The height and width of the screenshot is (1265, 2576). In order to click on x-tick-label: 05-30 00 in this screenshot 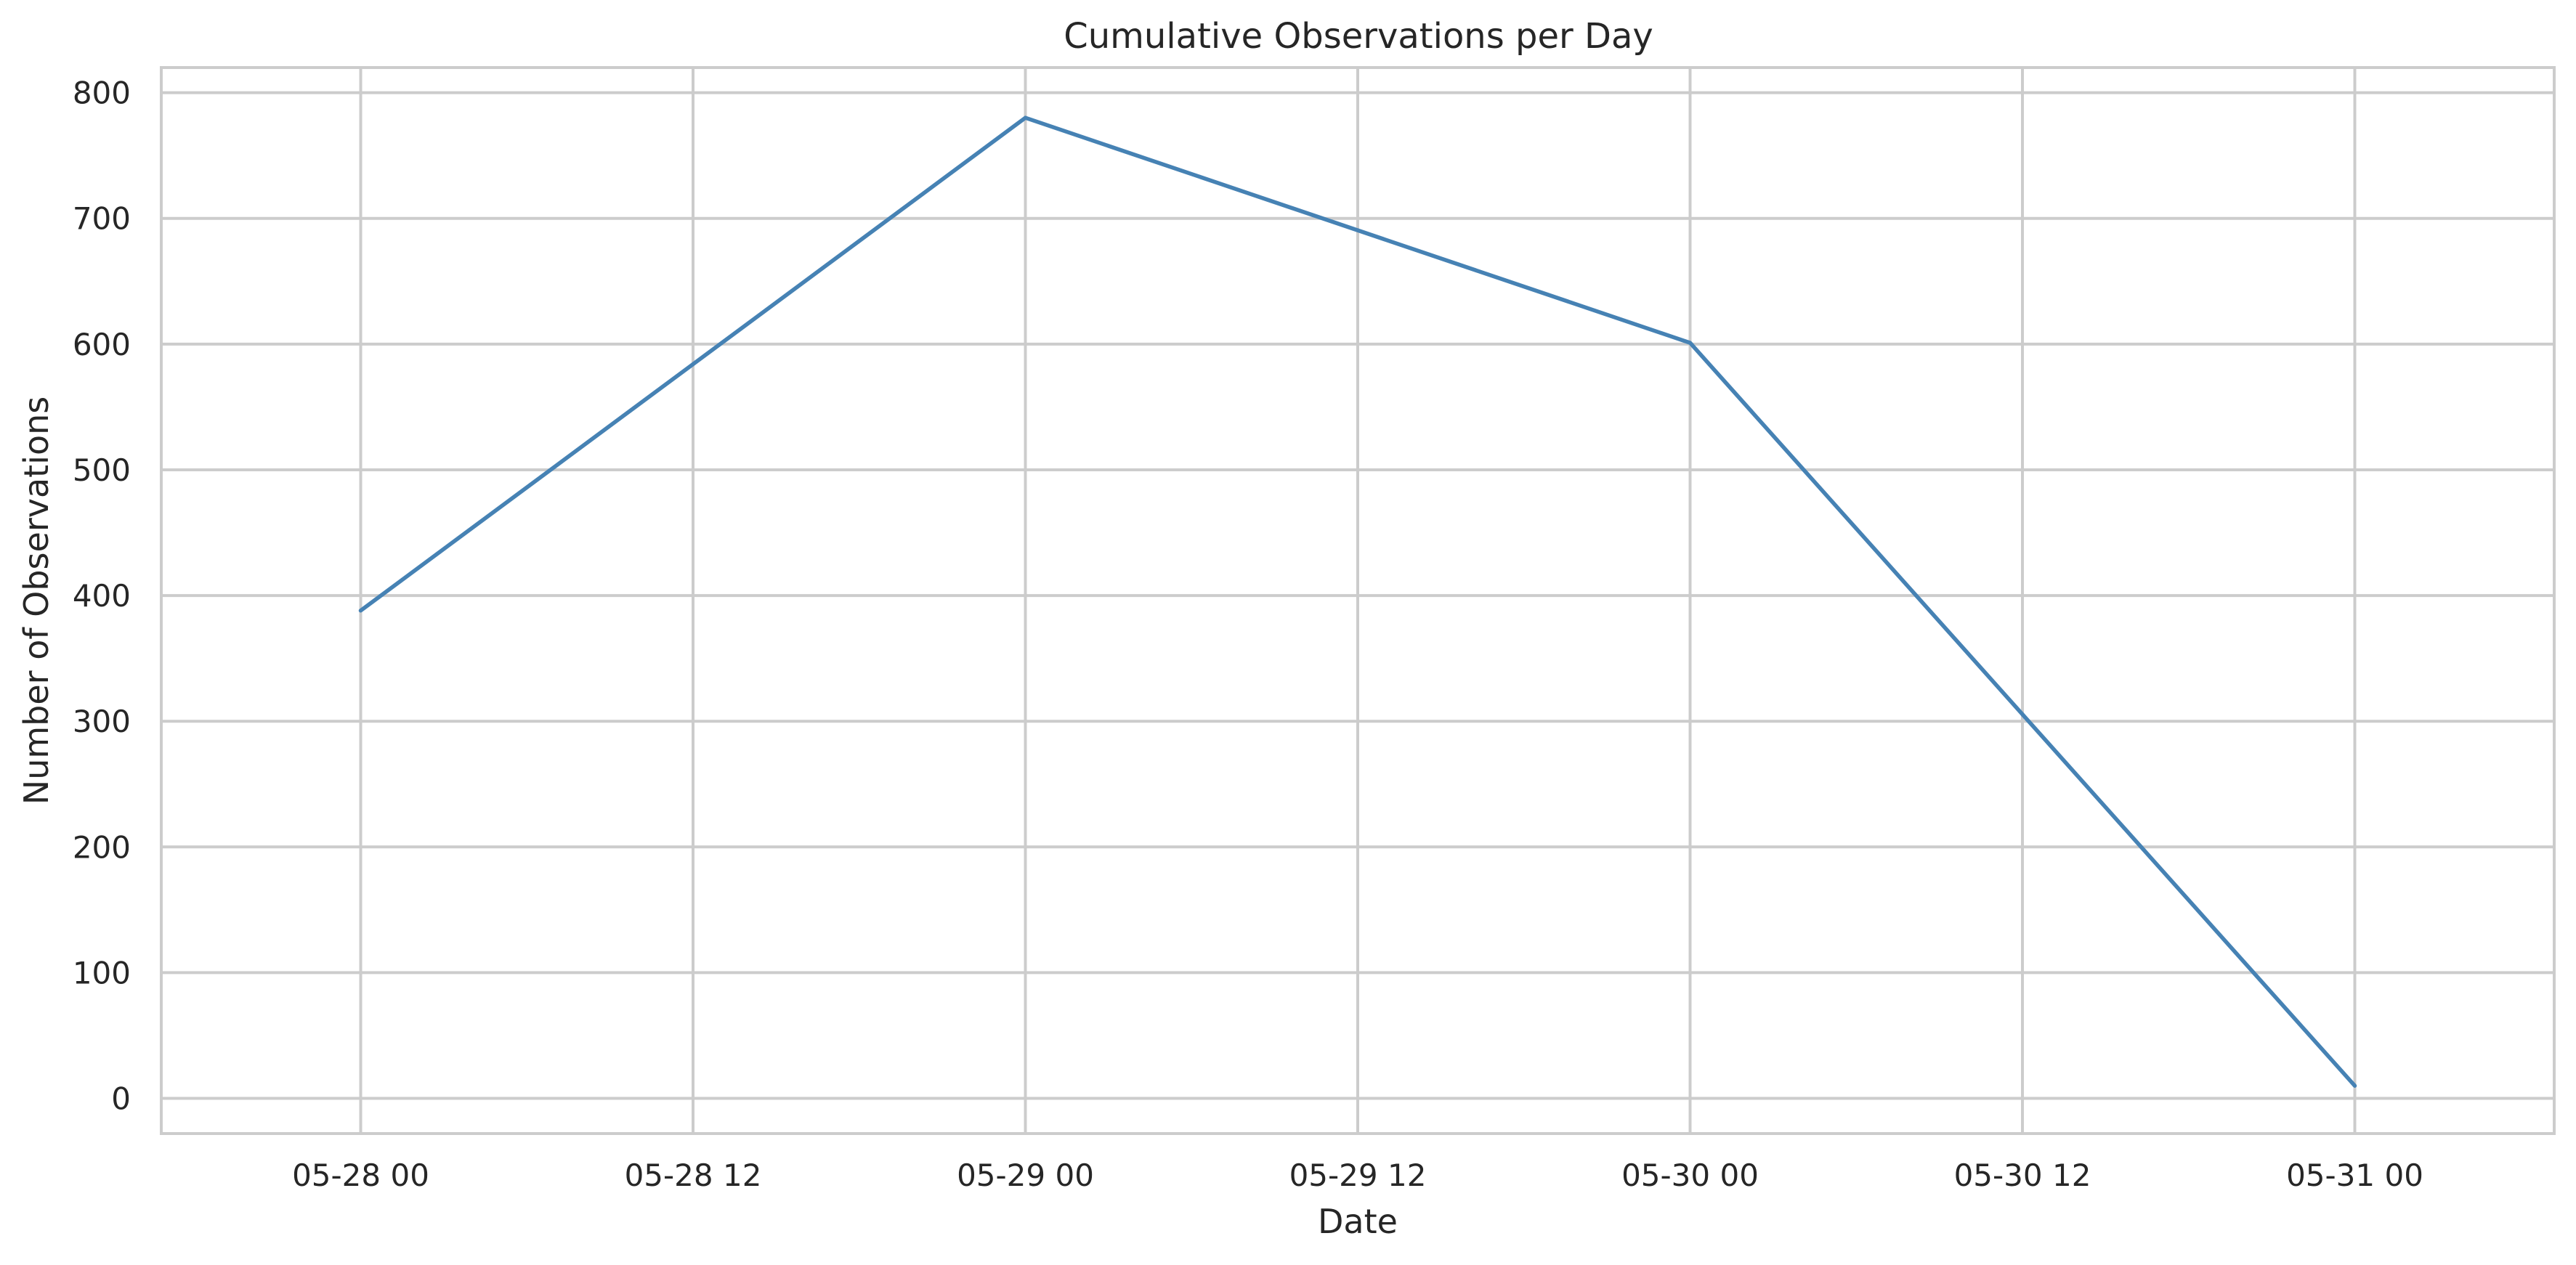, I will do `click(1690, 1176)`.